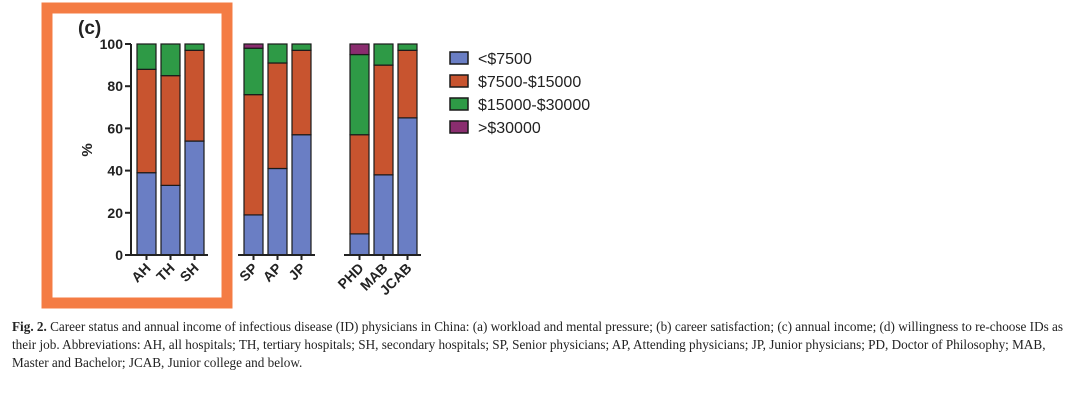  What do you see at coordinates (248, 272) in the screenshot?
I see `x-tick-label: SP` at bounding box center [248, 272].